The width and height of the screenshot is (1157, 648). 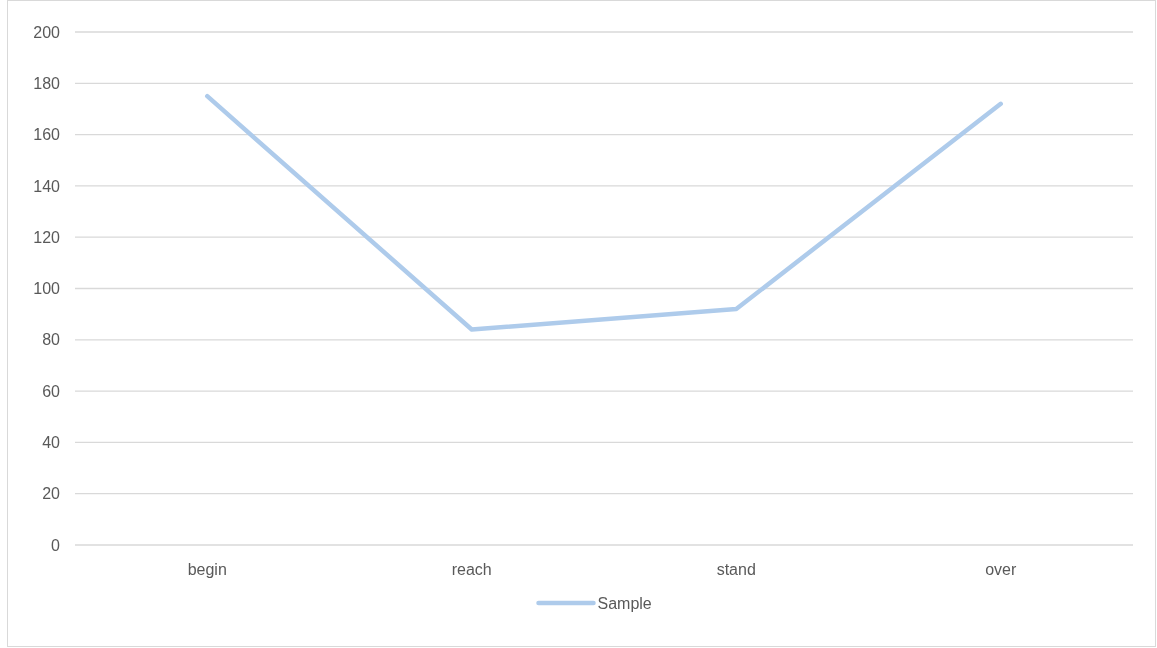 I want to click on x-tick-label: reach, so click(x=471, y=569).